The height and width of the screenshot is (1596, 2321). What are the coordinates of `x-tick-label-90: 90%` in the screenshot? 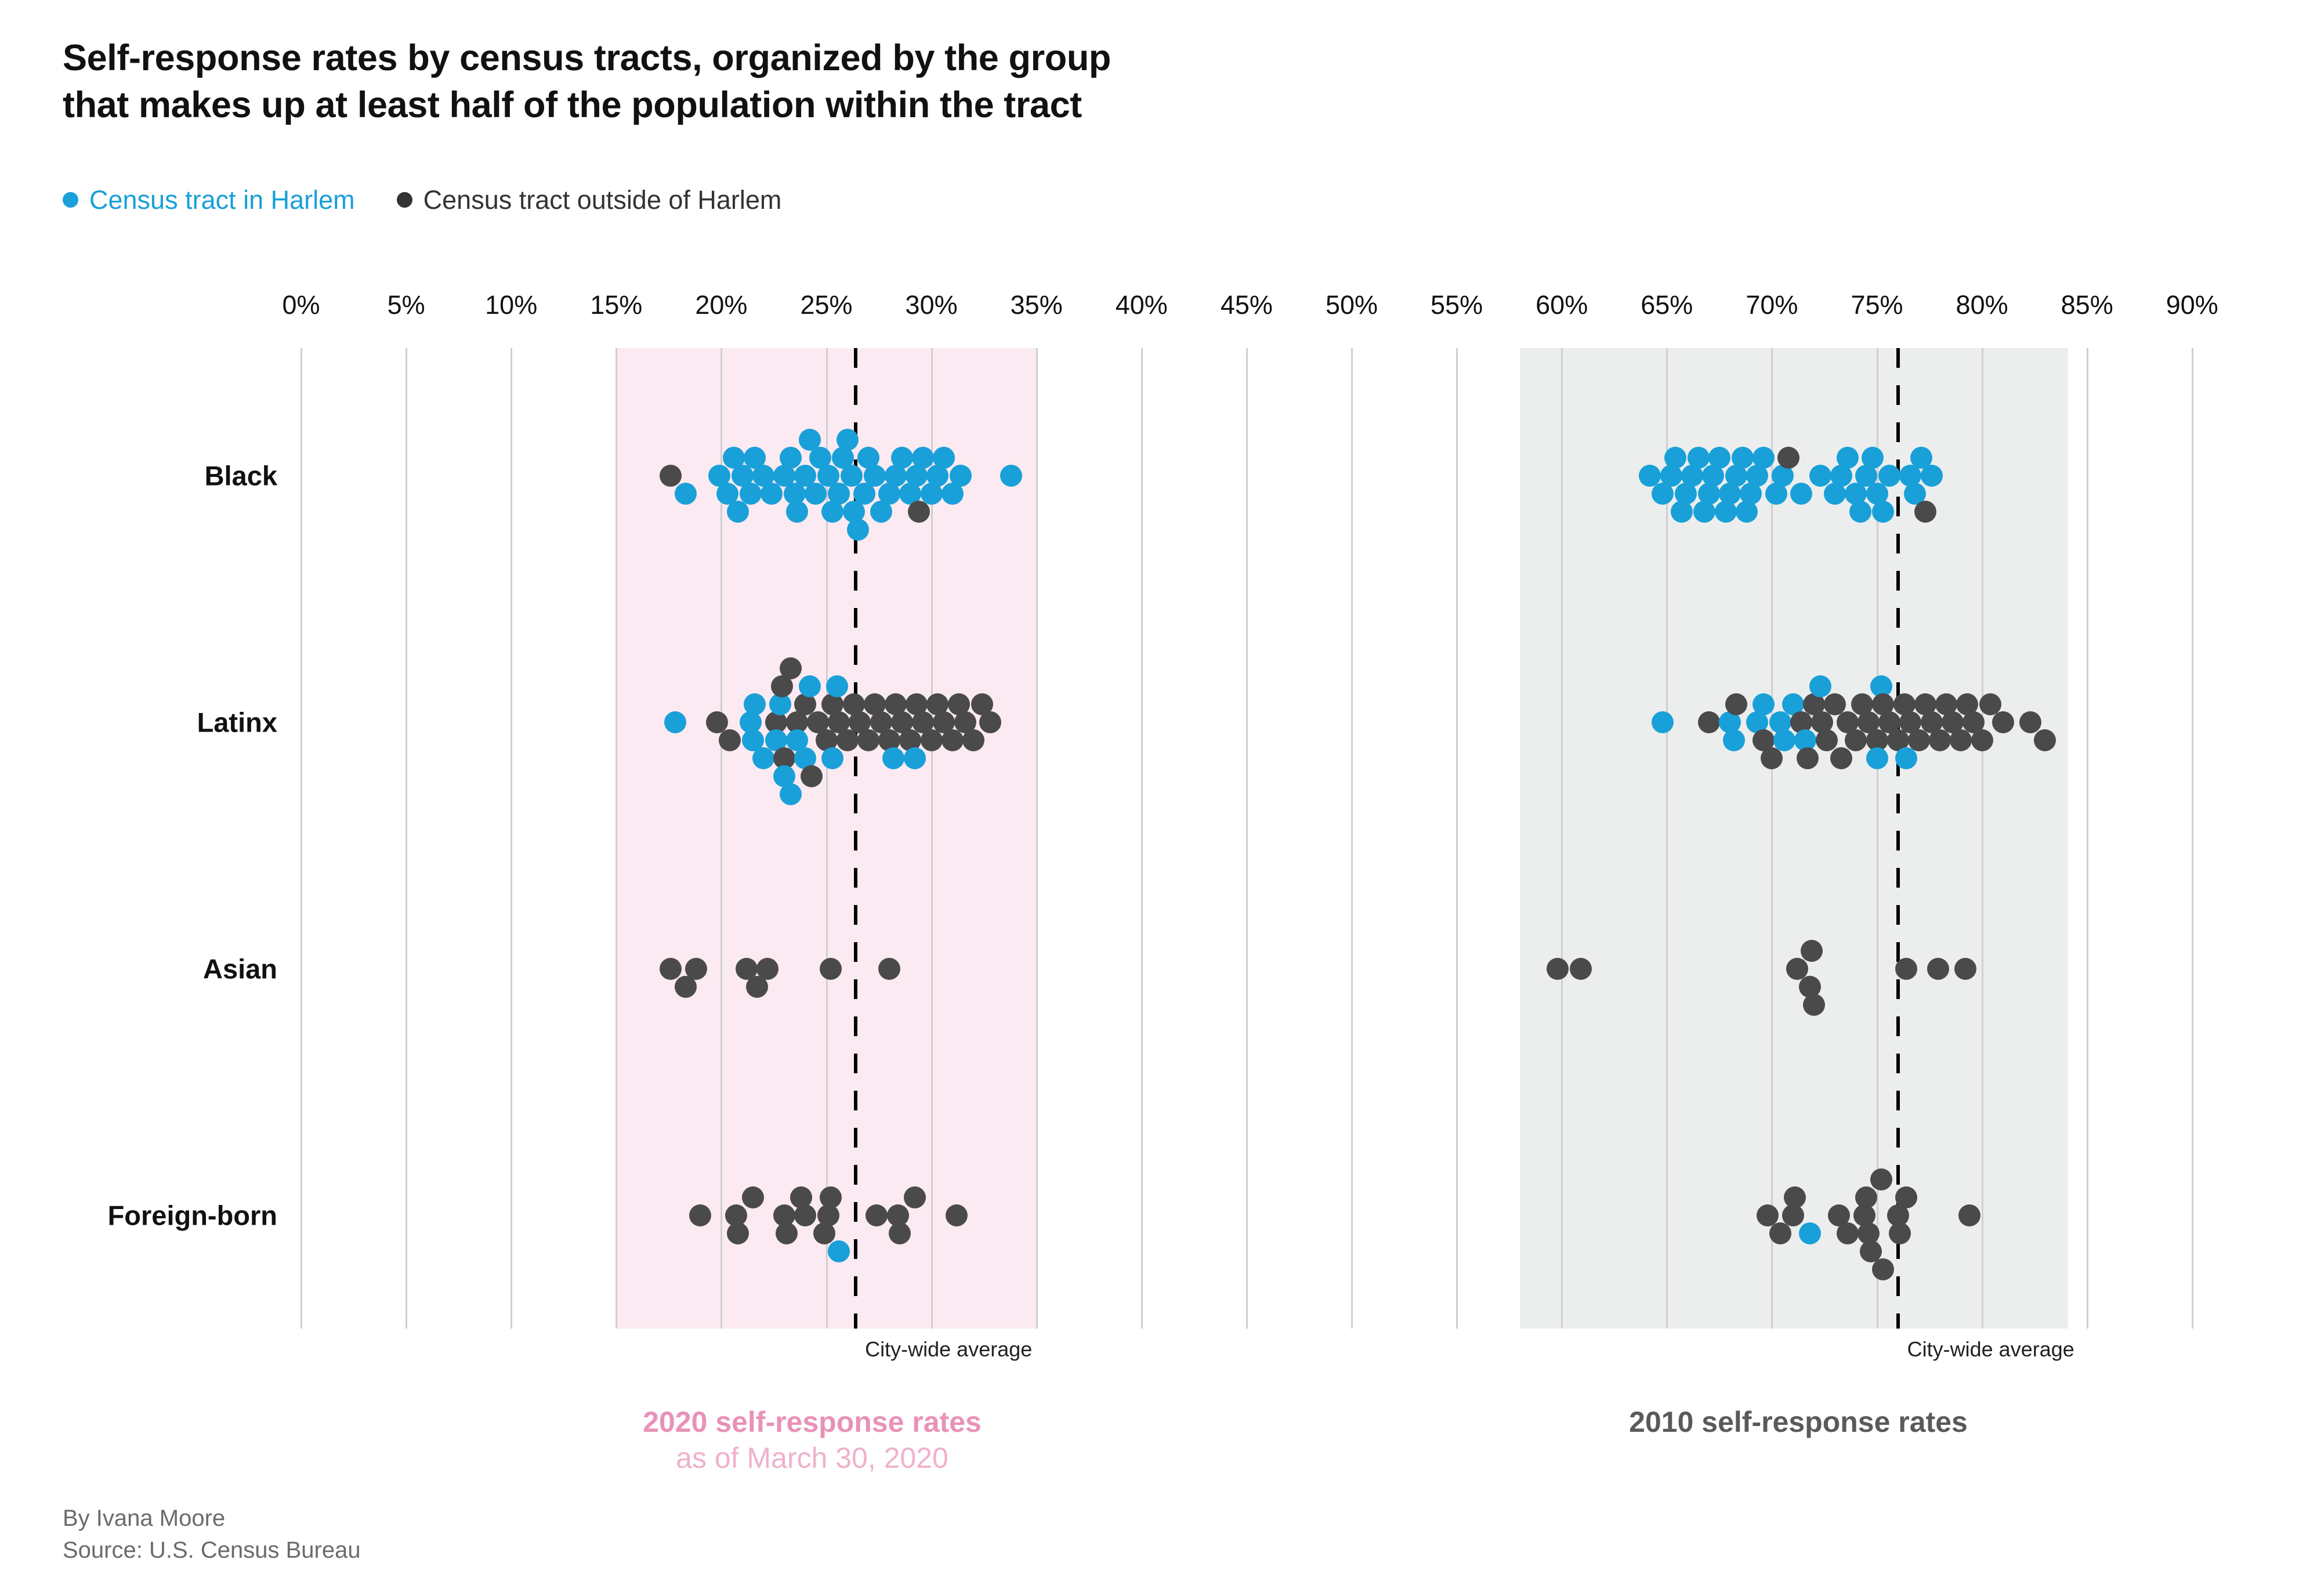 It's located at (2192, 305).